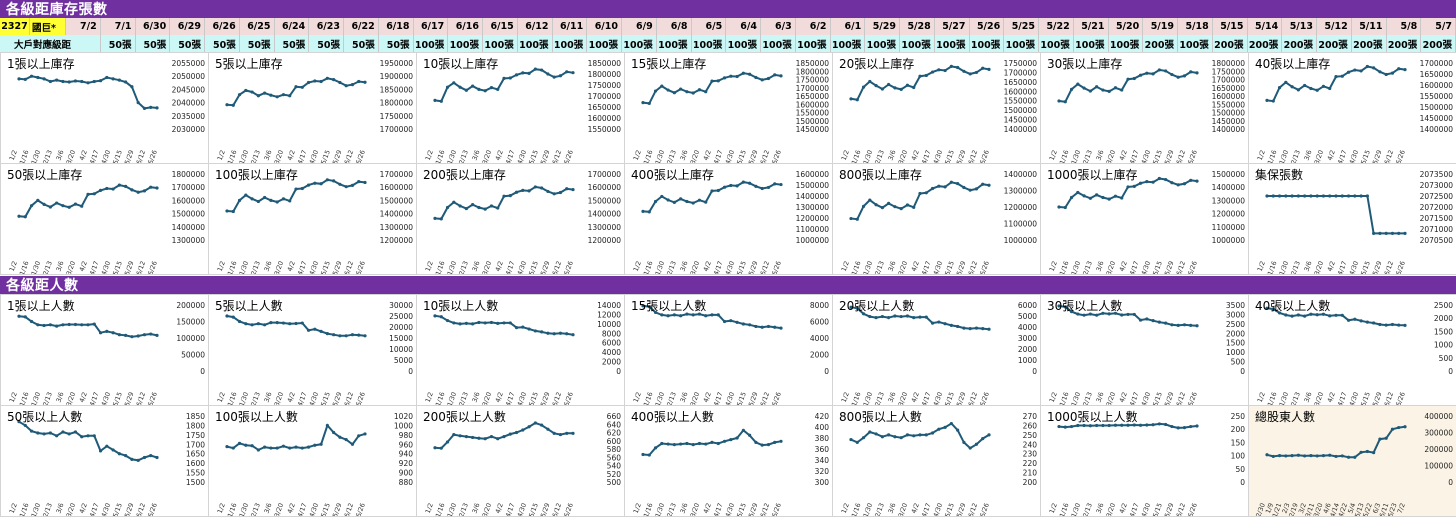 Image resolution: width=1456 pixels, height=517 pixels. I want to click on date-cell: 6/16, so click(465, 26).